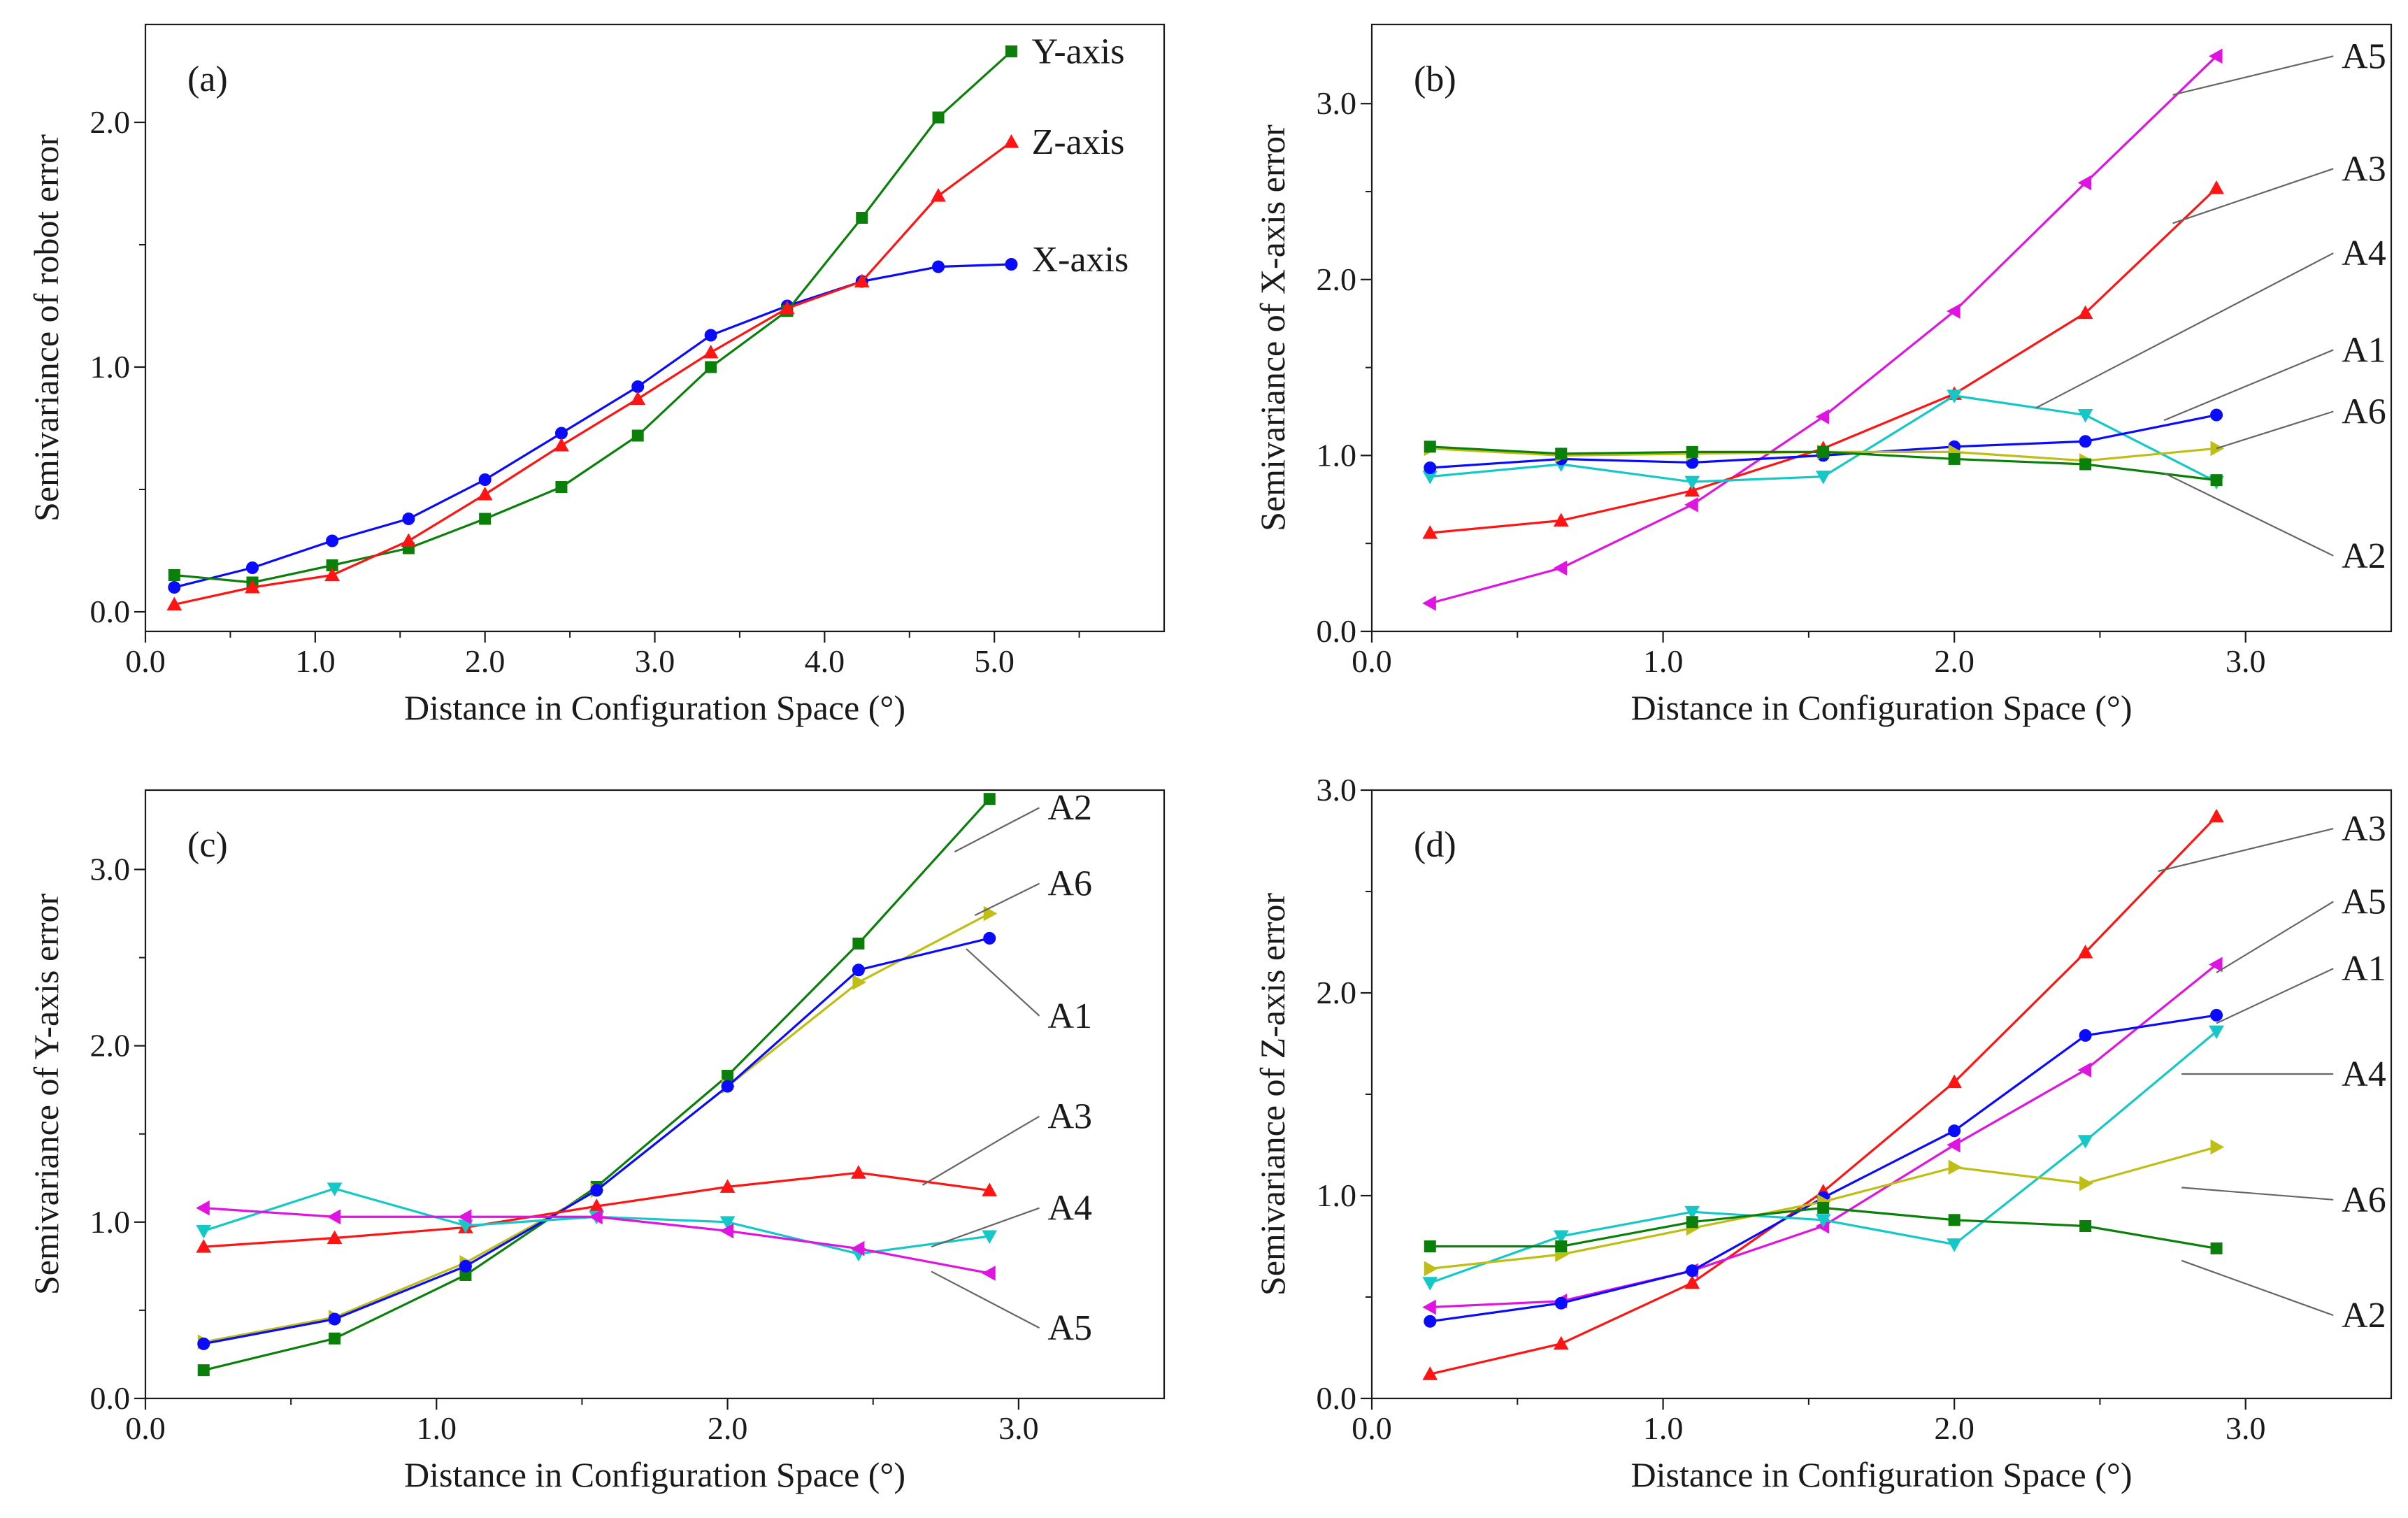 The width and height of the screenshot is (2408, 1518). What do you see at coordinates (1272, 1094) in the screenshot?
I see `y-axis-title: Semivariance of Z-axis error` at bounding box center [1272, 1094].